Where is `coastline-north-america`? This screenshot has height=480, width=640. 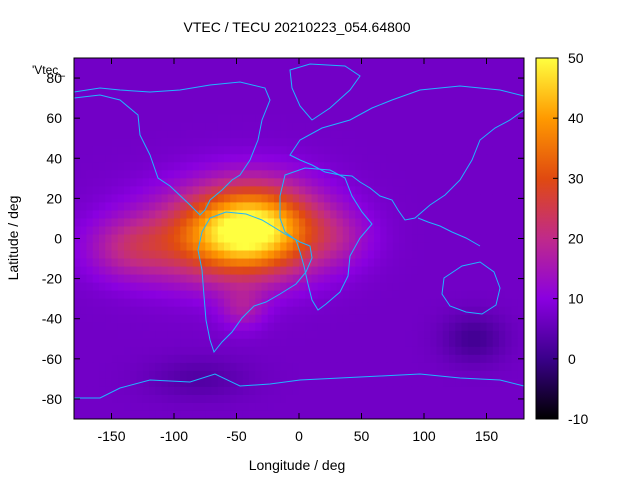 coastline-north-america is located at coordinates (172, 148).